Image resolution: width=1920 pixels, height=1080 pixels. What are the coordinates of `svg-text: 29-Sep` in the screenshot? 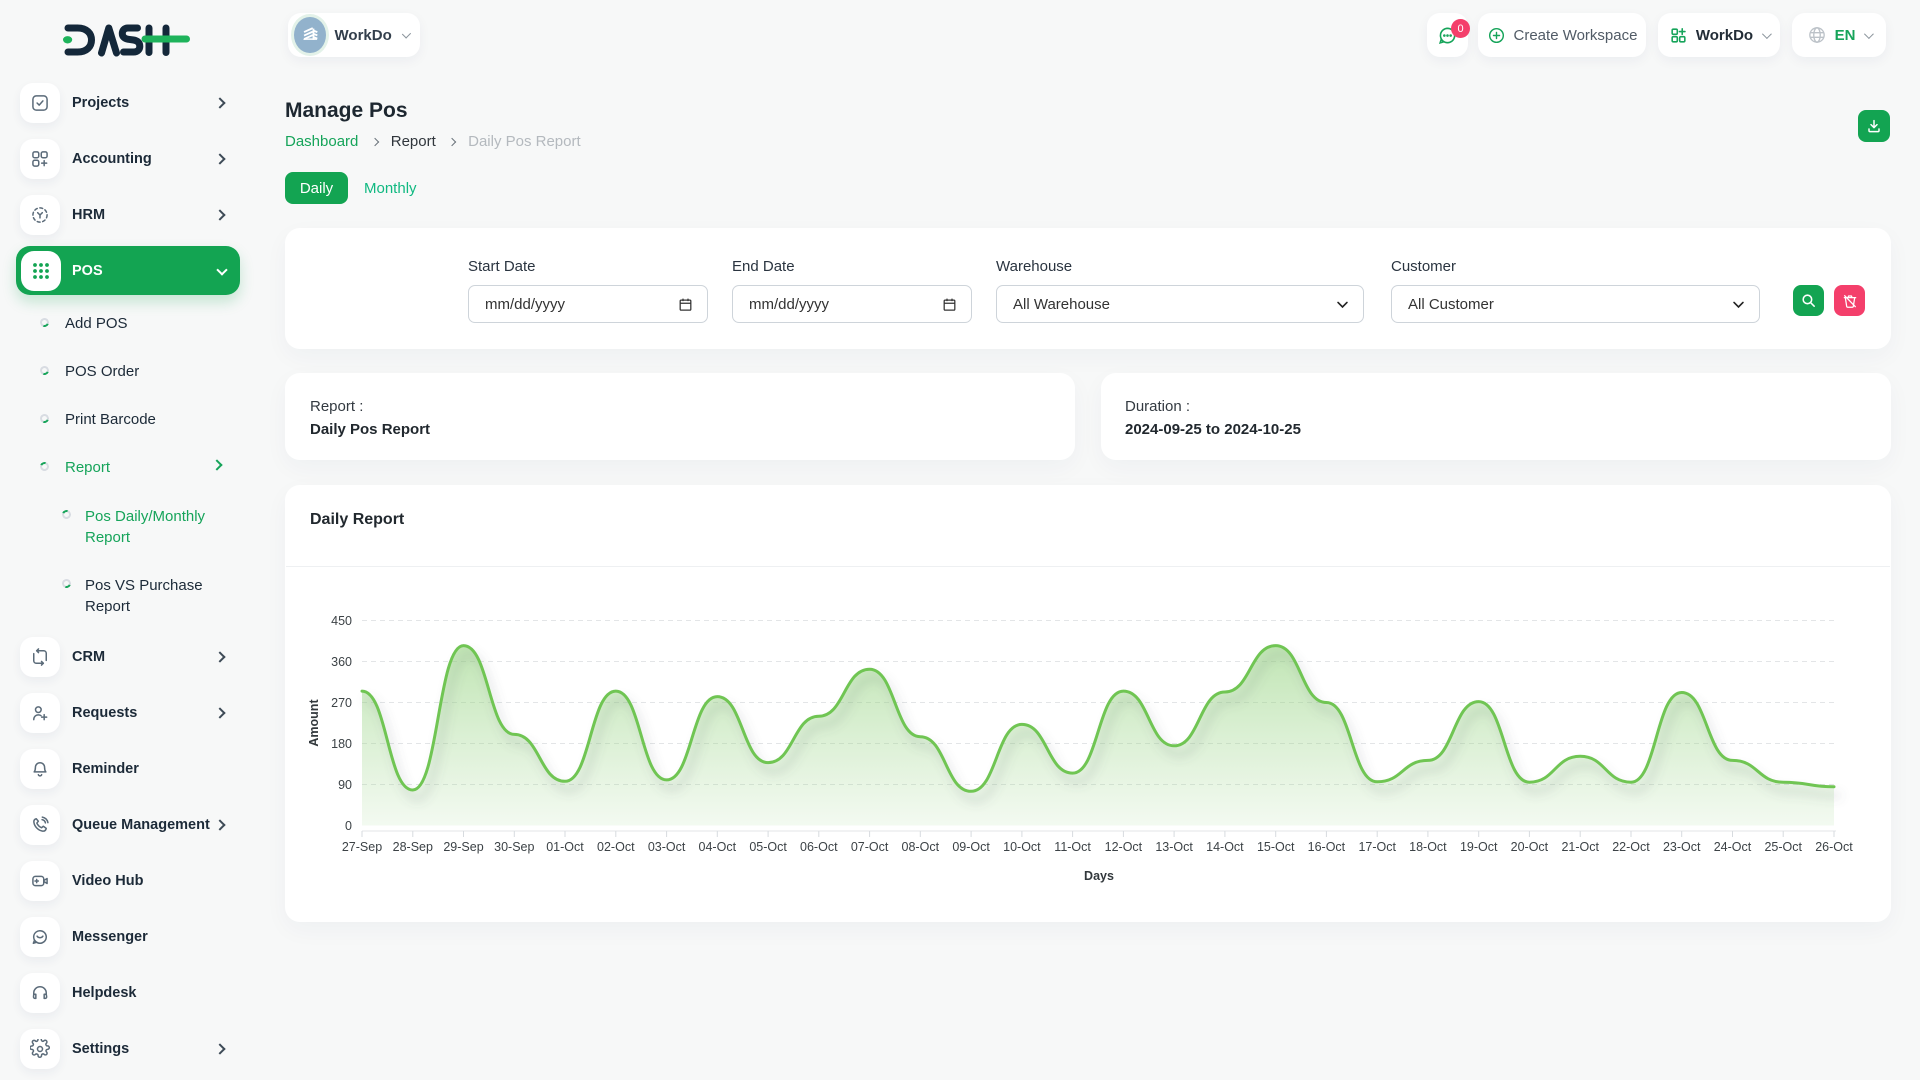 It's located at (463, 847).